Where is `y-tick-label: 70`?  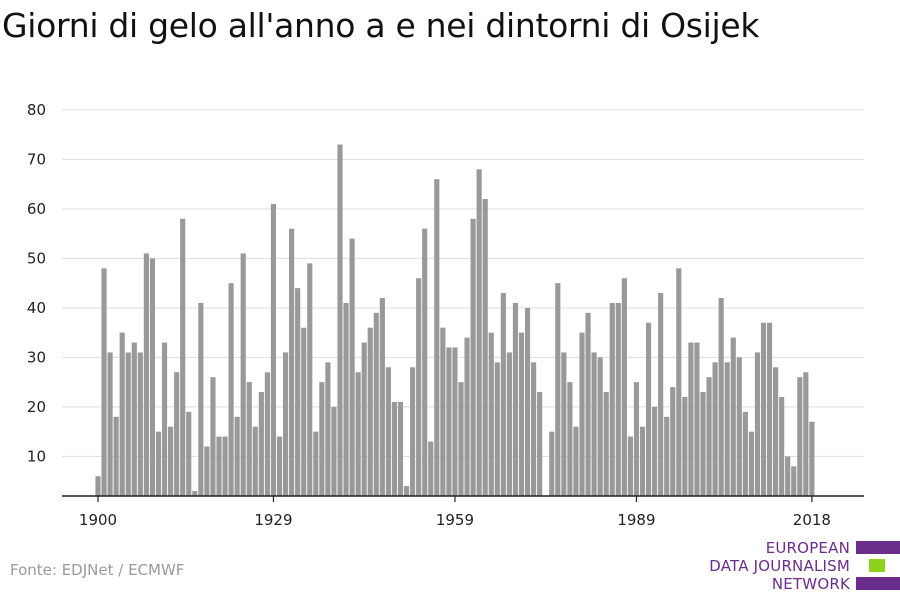 y-tick-label: 70 is located at coordinates (36, 159).